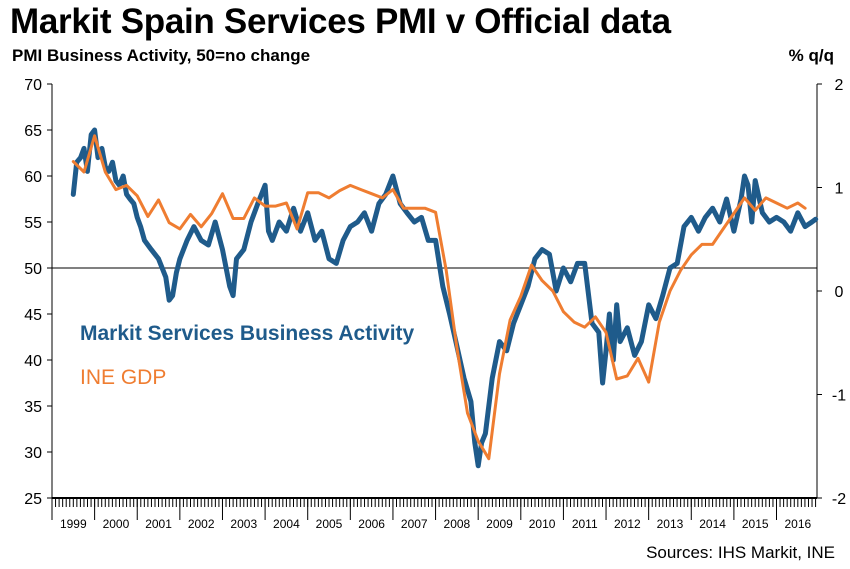  I want to click on left-tick-label: 70, so click(33, 85).